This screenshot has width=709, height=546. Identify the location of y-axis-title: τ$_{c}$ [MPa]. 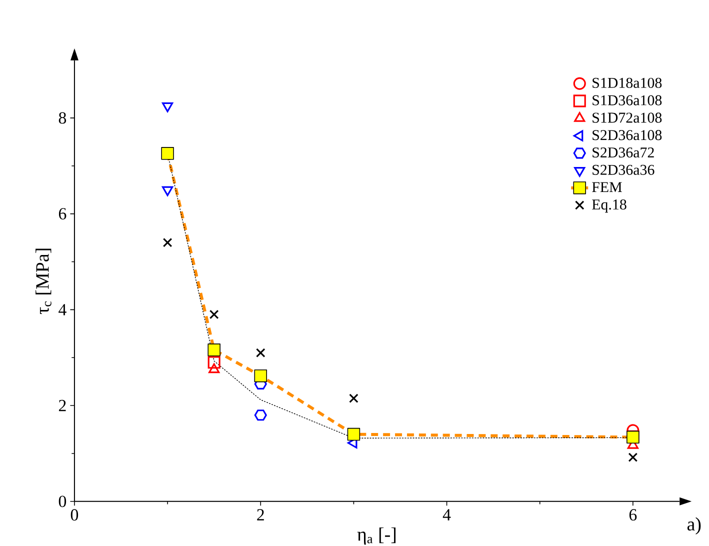
(44, 281).